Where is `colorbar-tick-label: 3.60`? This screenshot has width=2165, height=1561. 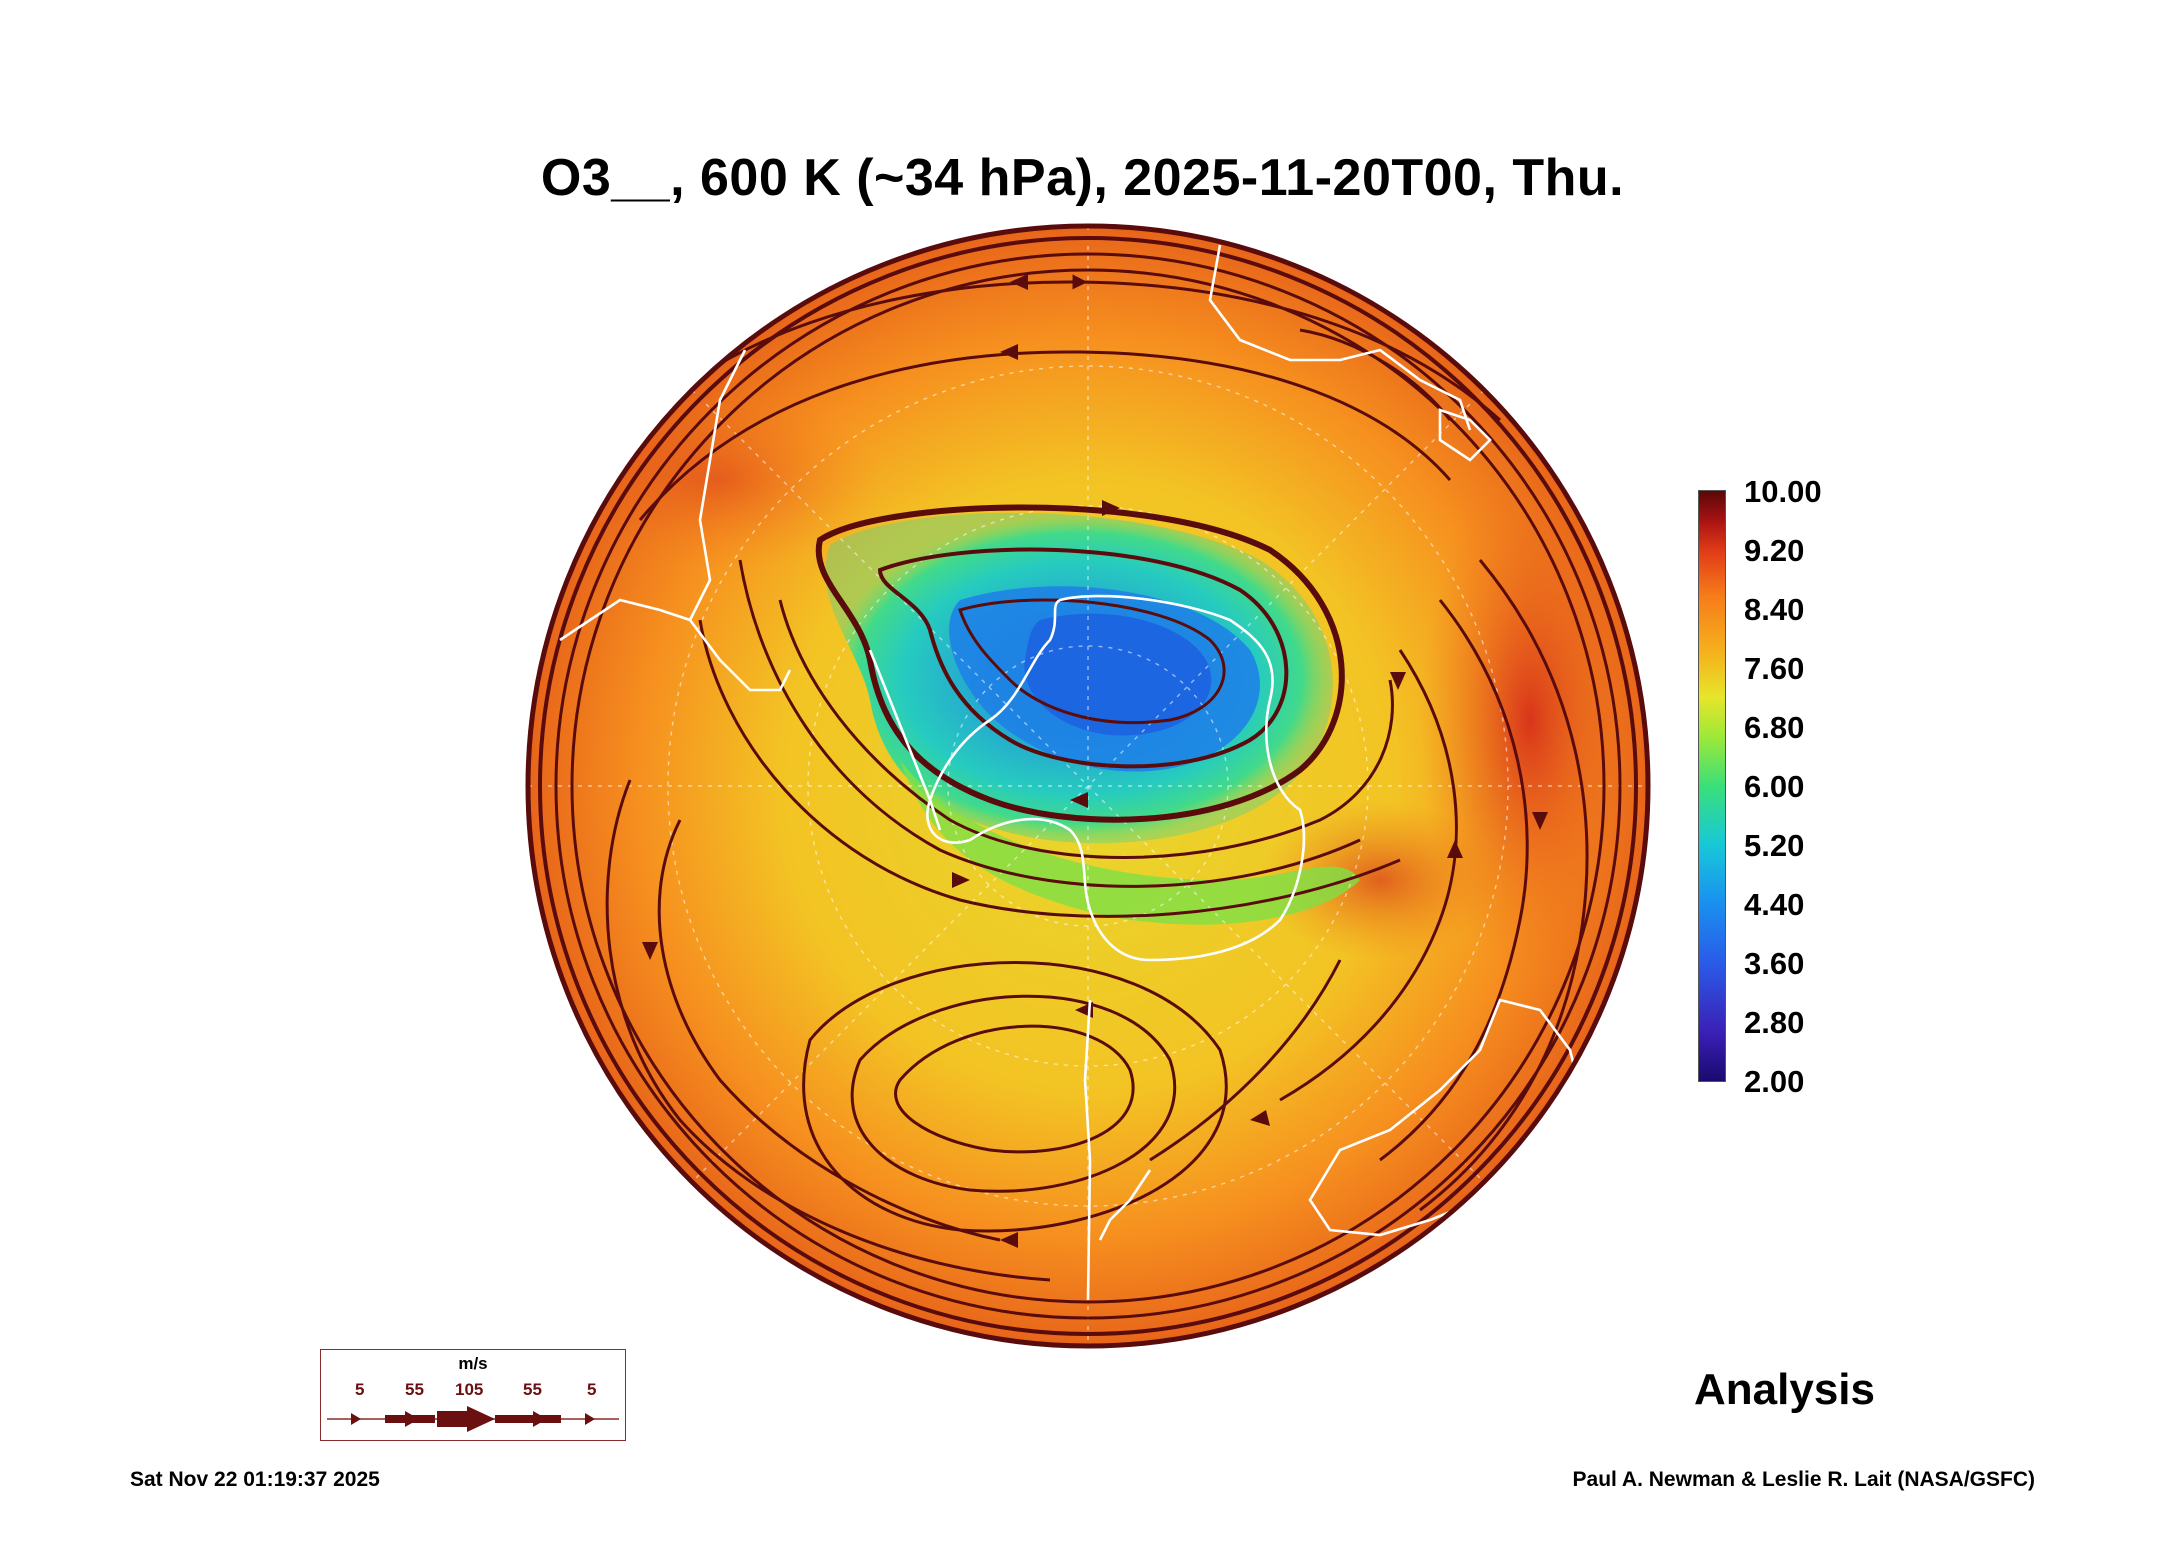
colorbar-tick-label: 3.60 is located at coordinates (1774, 963).